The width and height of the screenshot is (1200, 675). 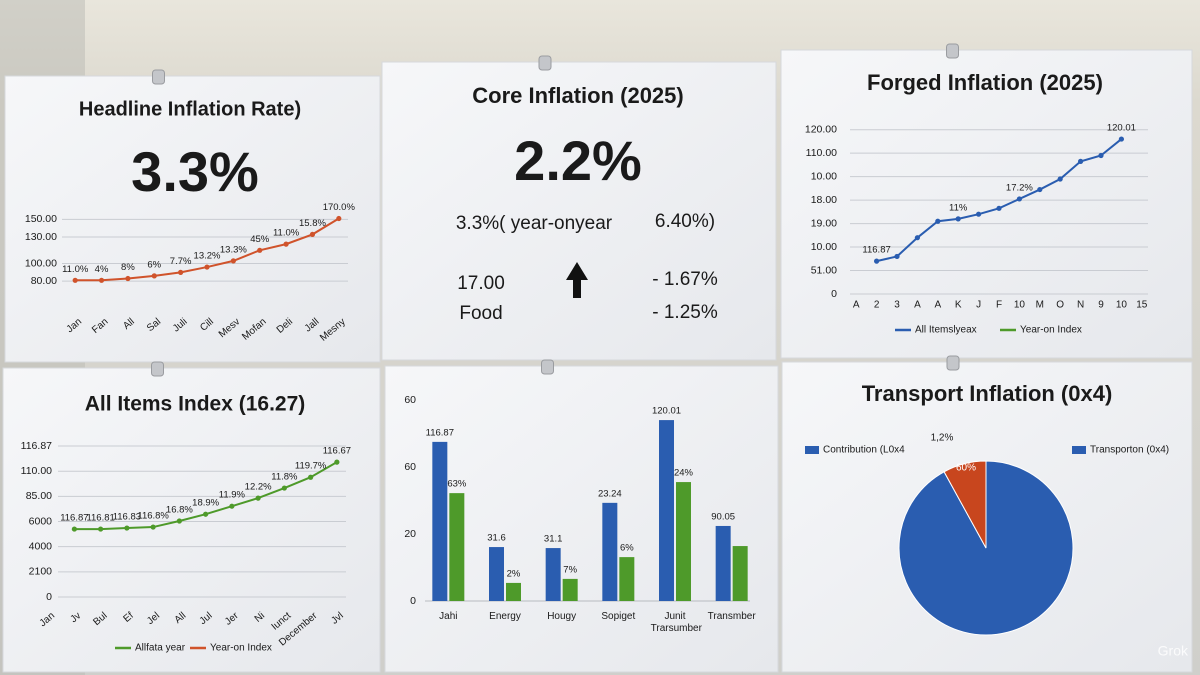 What do you see at coordinates (958, 305) in the screenshot?
I see `x-tick-label: K` at bounding box center [958, 305].